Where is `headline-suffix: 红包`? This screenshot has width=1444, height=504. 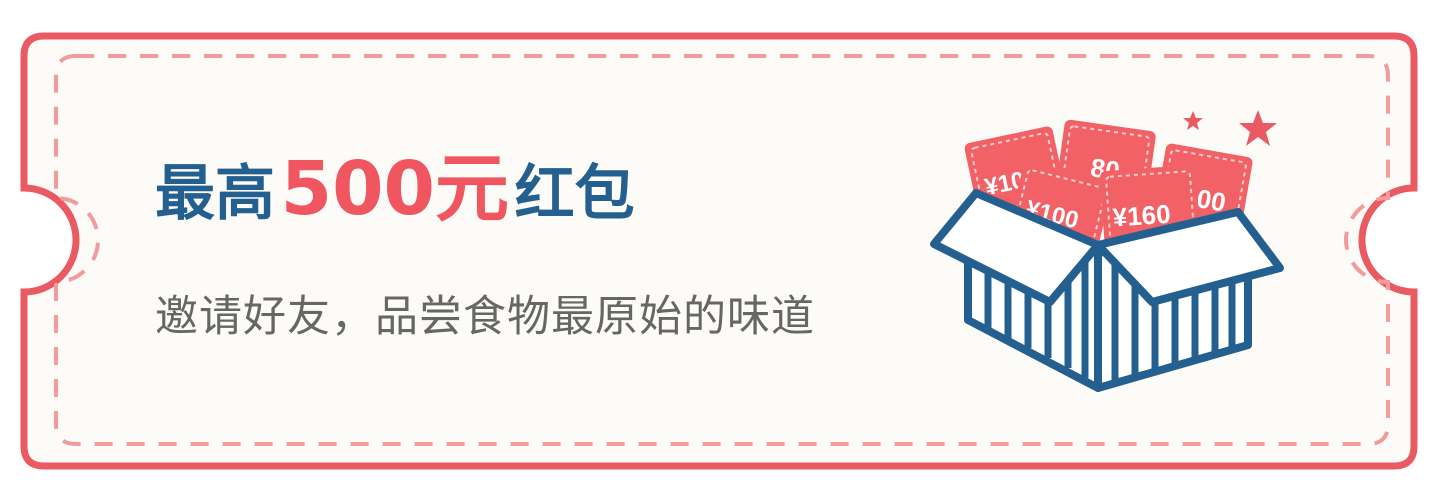
headline-suffix: 红包 is located at coordinates (574, 194).